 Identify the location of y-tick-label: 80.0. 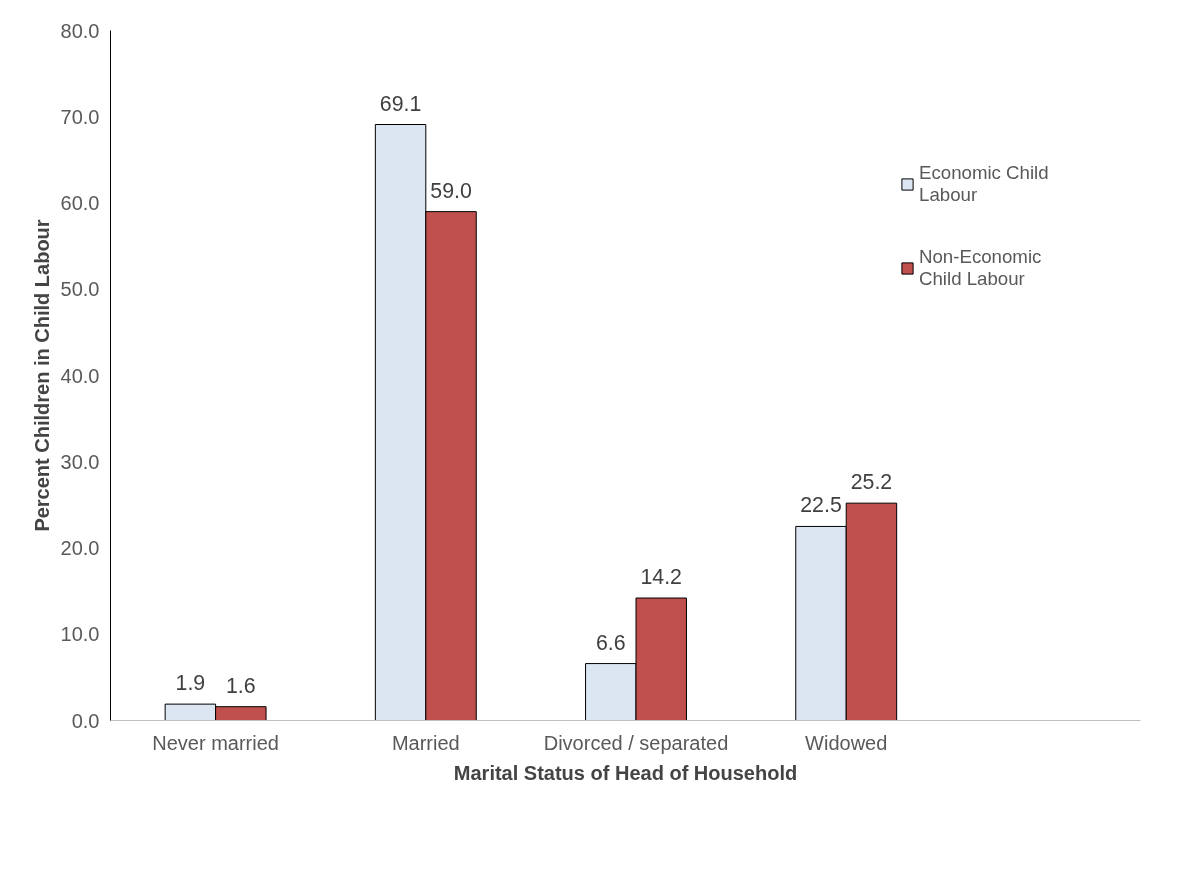
(80, 30).